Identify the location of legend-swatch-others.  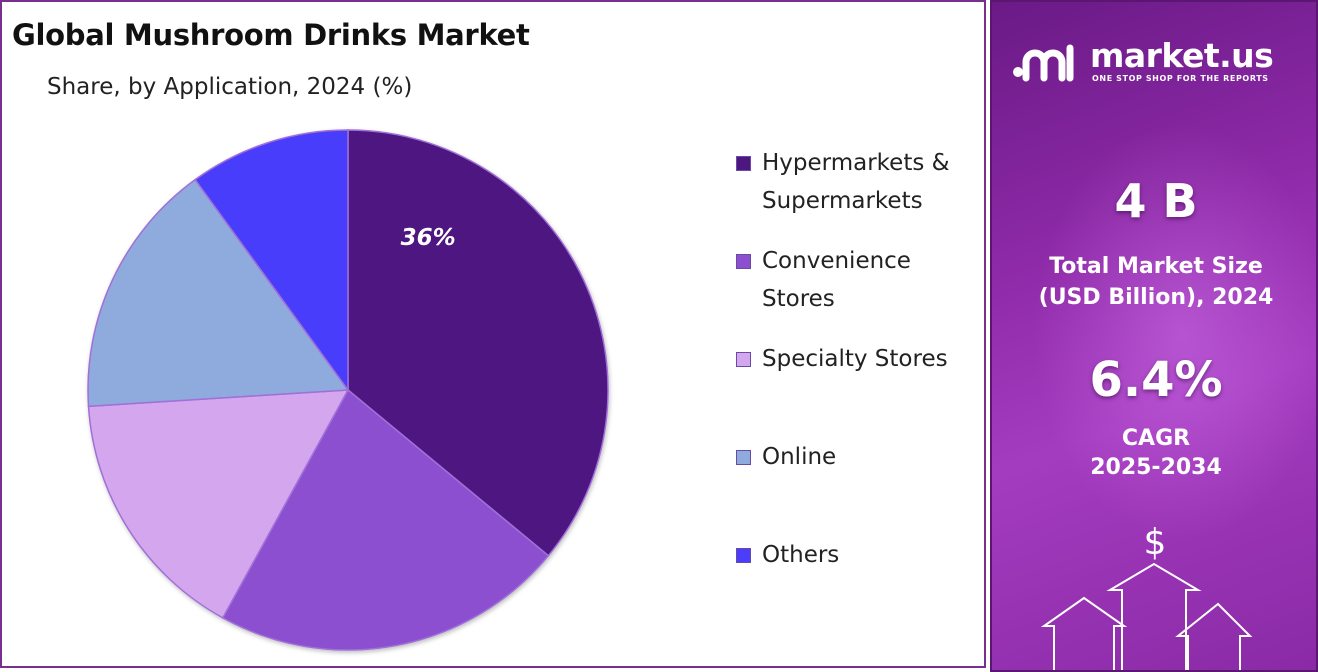
(743, 555).